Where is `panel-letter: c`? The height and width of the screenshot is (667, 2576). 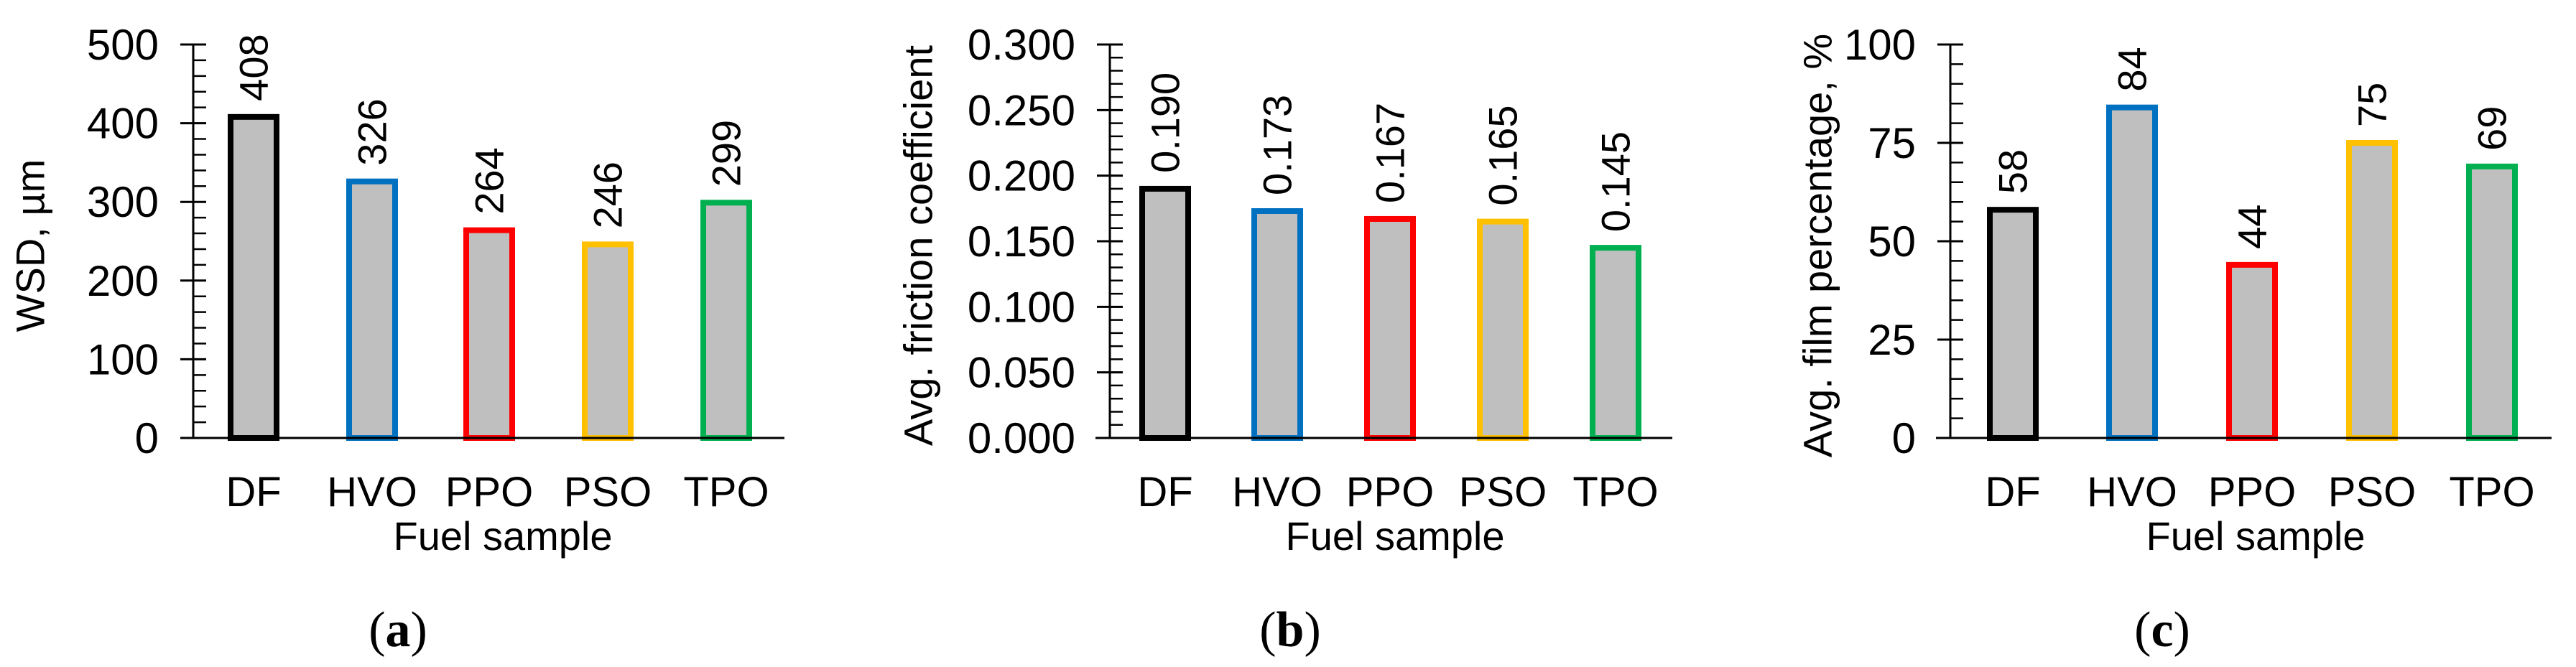
panel-letter: c is located at coordinates (2162, 630).